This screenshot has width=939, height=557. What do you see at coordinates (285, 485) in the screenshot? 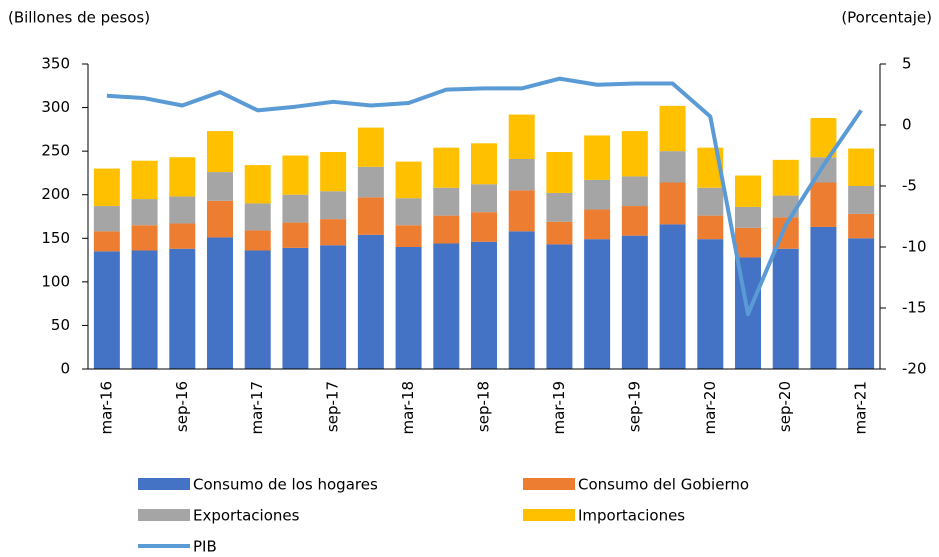
I see `legend-label: Consumo de los hogares` at bounding box center [285, 485].